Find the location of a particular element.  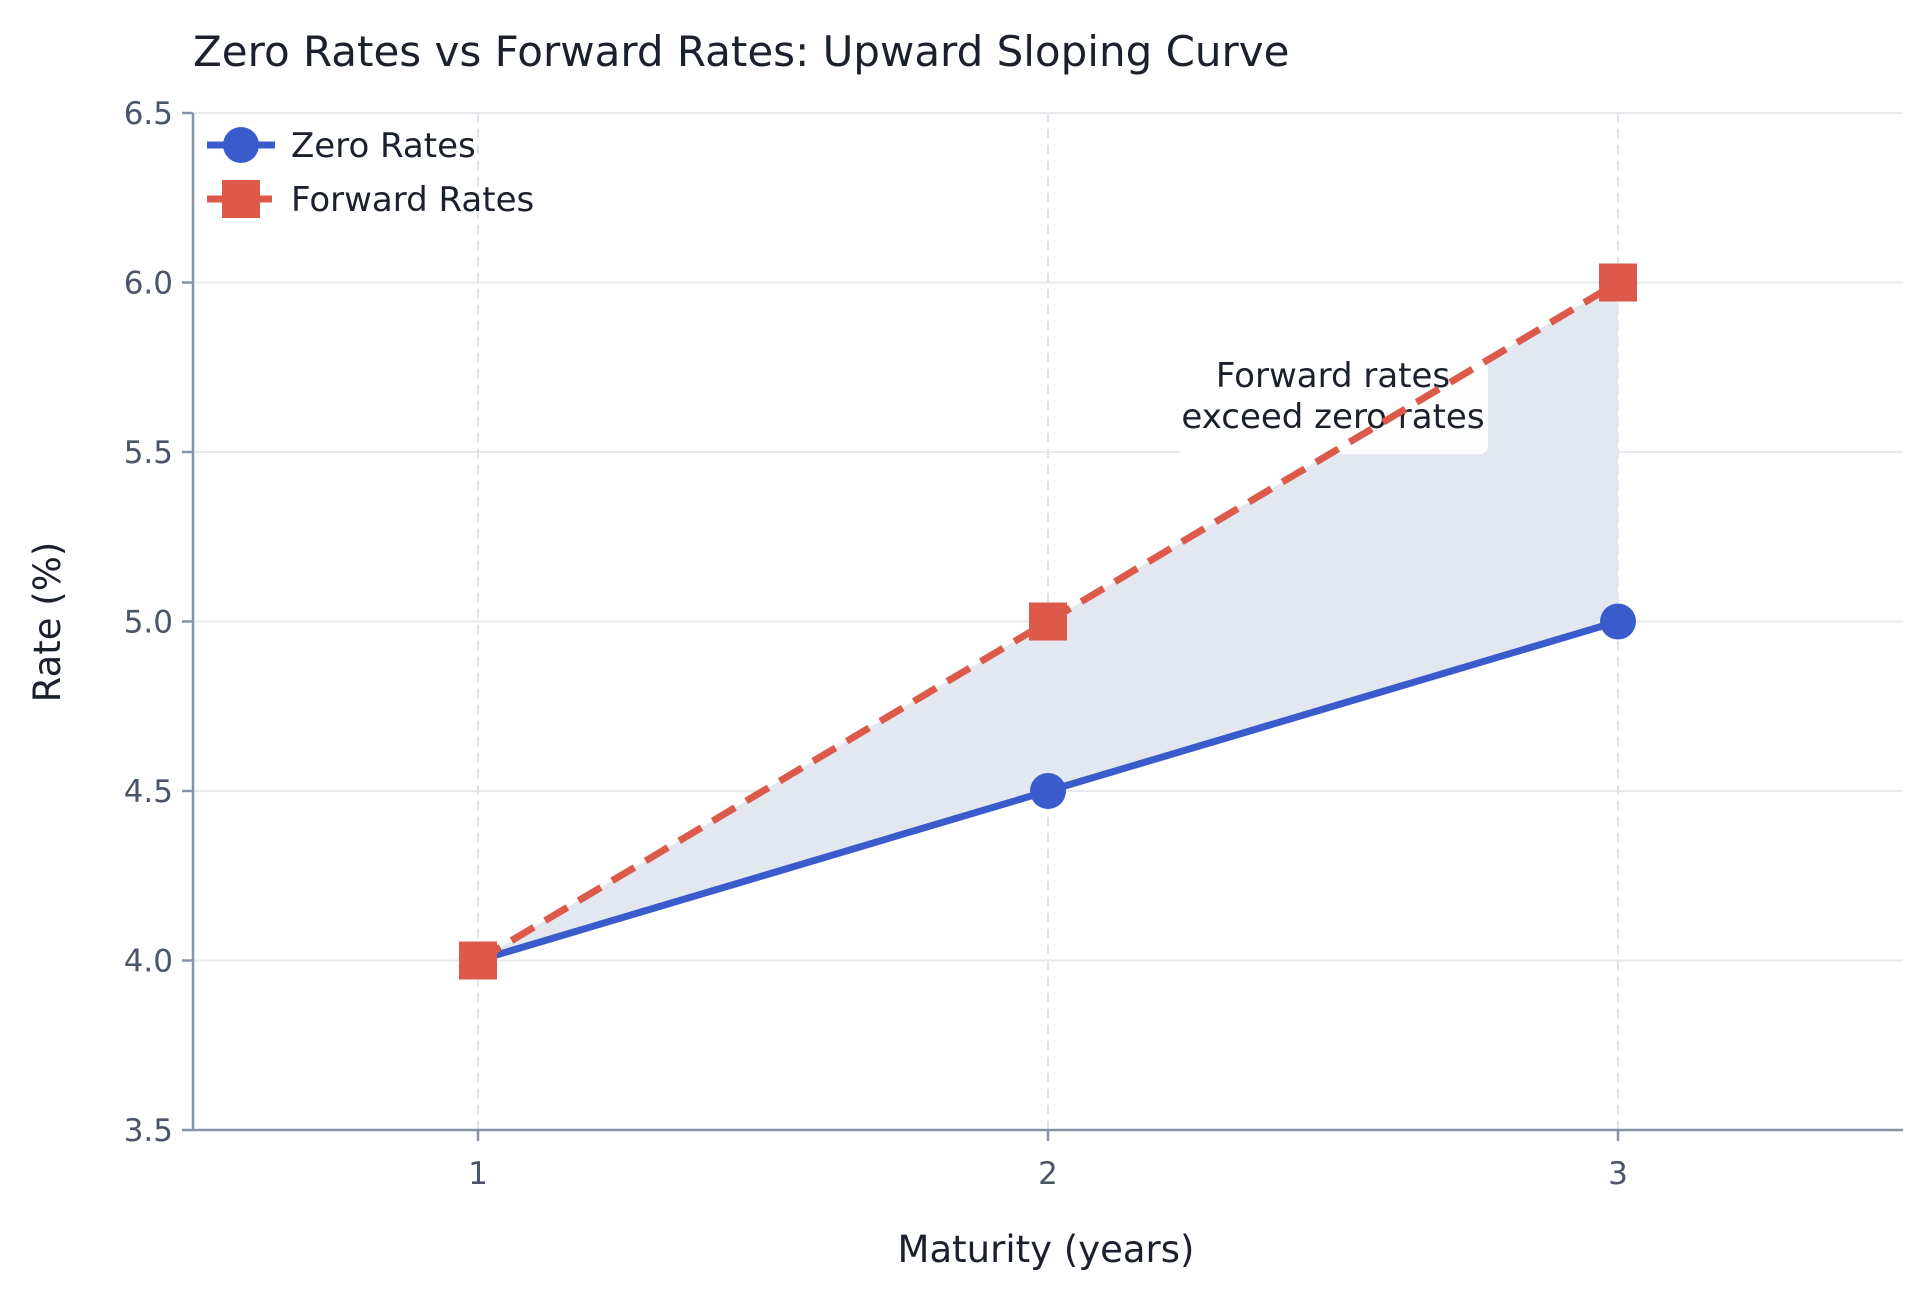

y-tick-label: 5.0 is located at coordinates (148, 623).